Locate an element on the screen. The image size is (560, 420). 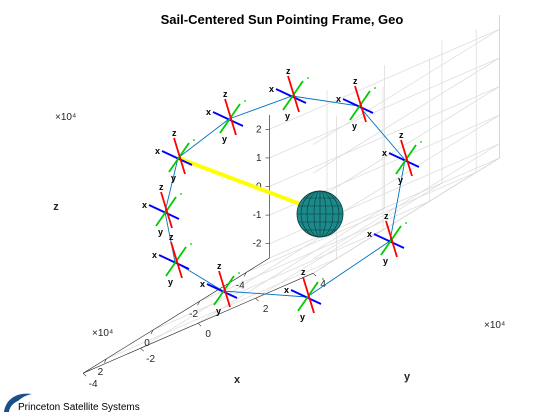
y-tick-label: 0 is located at coordinates (208, 334).